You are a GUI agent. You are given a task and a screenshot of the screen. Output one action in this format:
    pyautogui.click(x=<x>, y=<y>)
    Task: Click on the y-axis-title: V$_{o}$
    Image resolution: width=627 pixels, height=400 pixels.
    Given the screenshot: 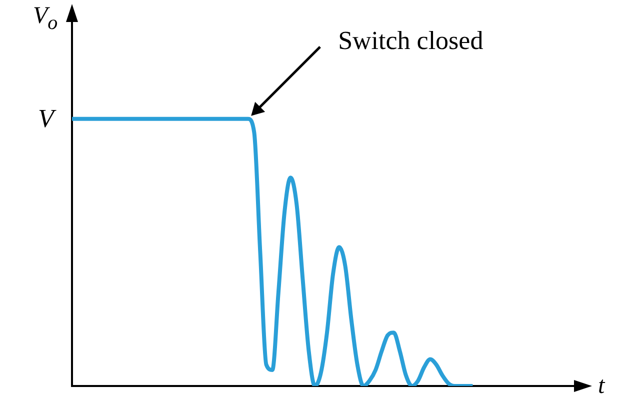 What is the action you would take?
    pyautogui.click(x=45, y=18)
    